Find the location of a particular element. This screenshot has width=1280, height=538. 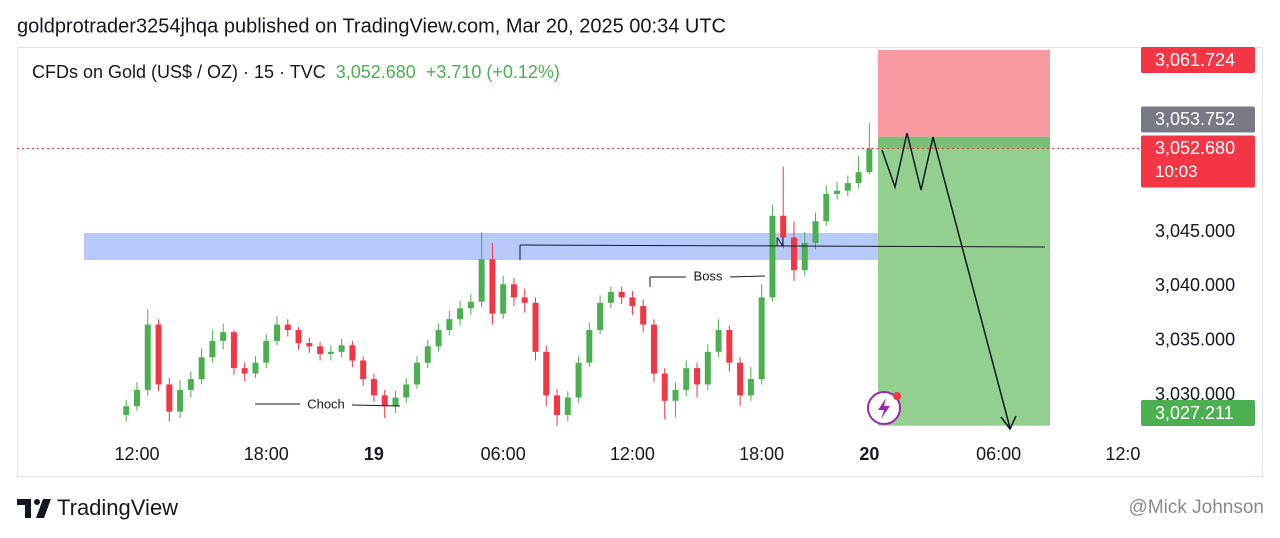

logo-mark is located at coordinates (43, 508).